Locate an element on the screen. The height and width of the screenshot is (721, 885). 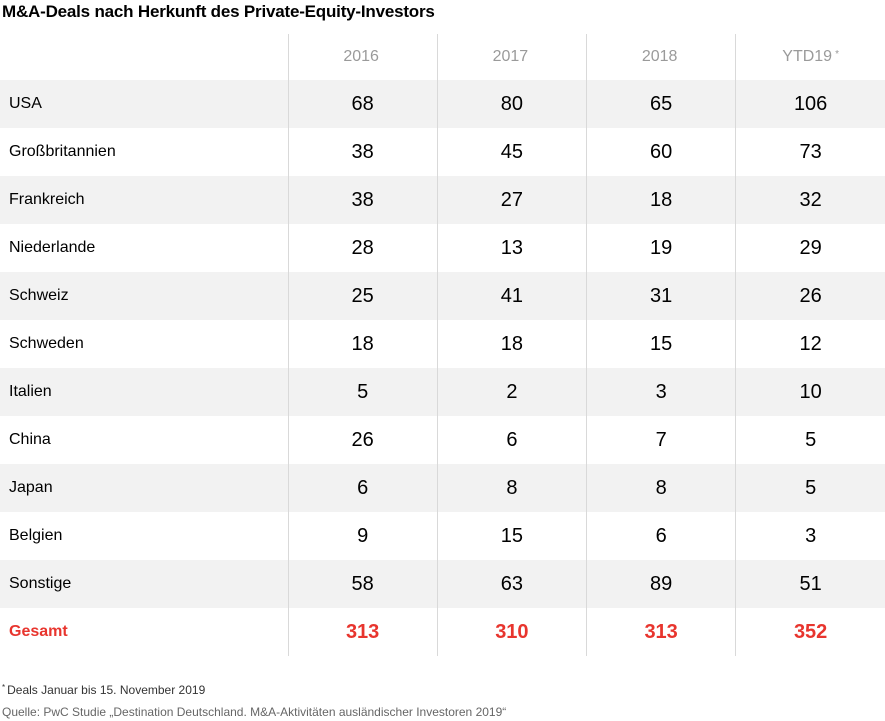
value-cell: 41 is located at coordinates (511, 296).